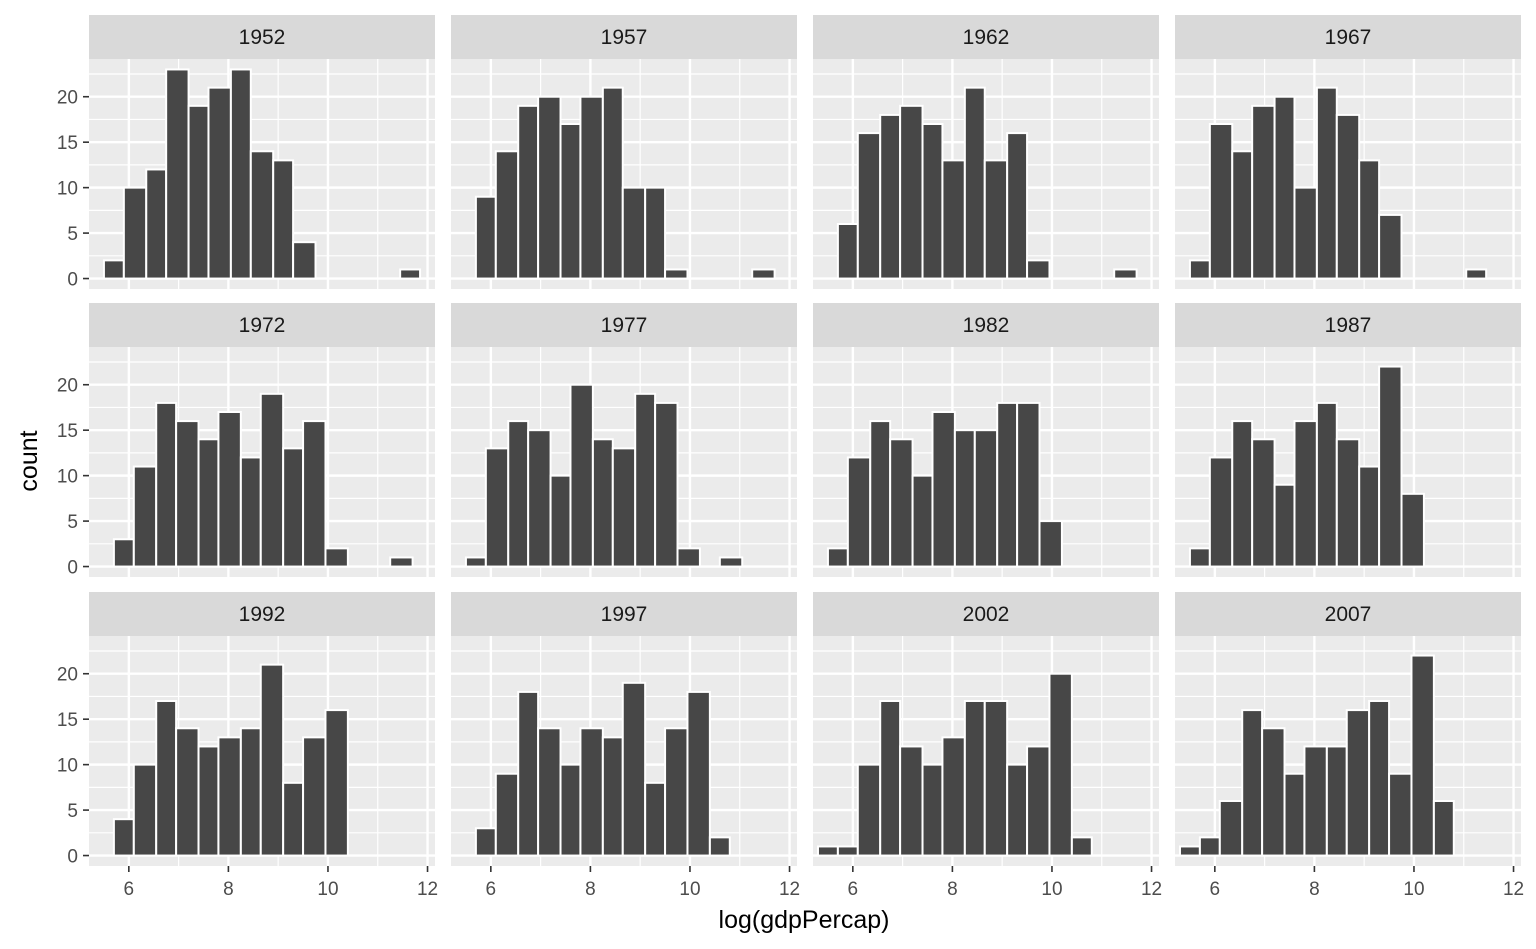  I want to click on facet-panel: 2007 6 8 10 12, so click(1349, 746).